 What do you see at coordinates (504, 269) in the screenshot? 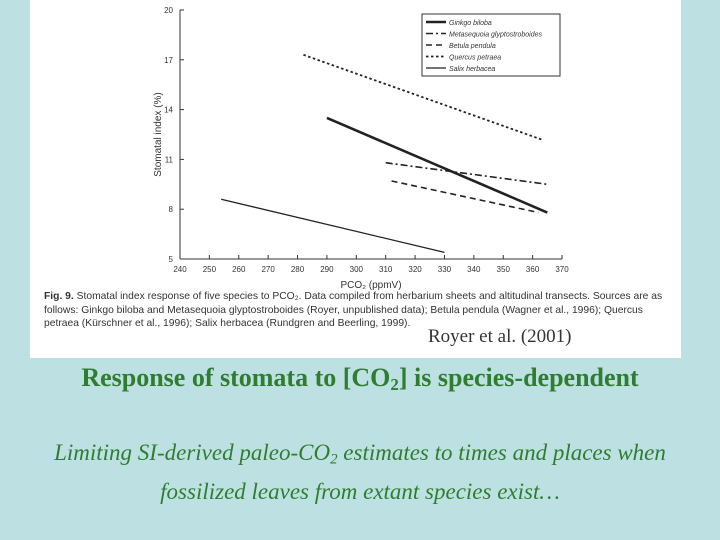
I see `x-tick-label: 350` at bounding box center [504, 269].